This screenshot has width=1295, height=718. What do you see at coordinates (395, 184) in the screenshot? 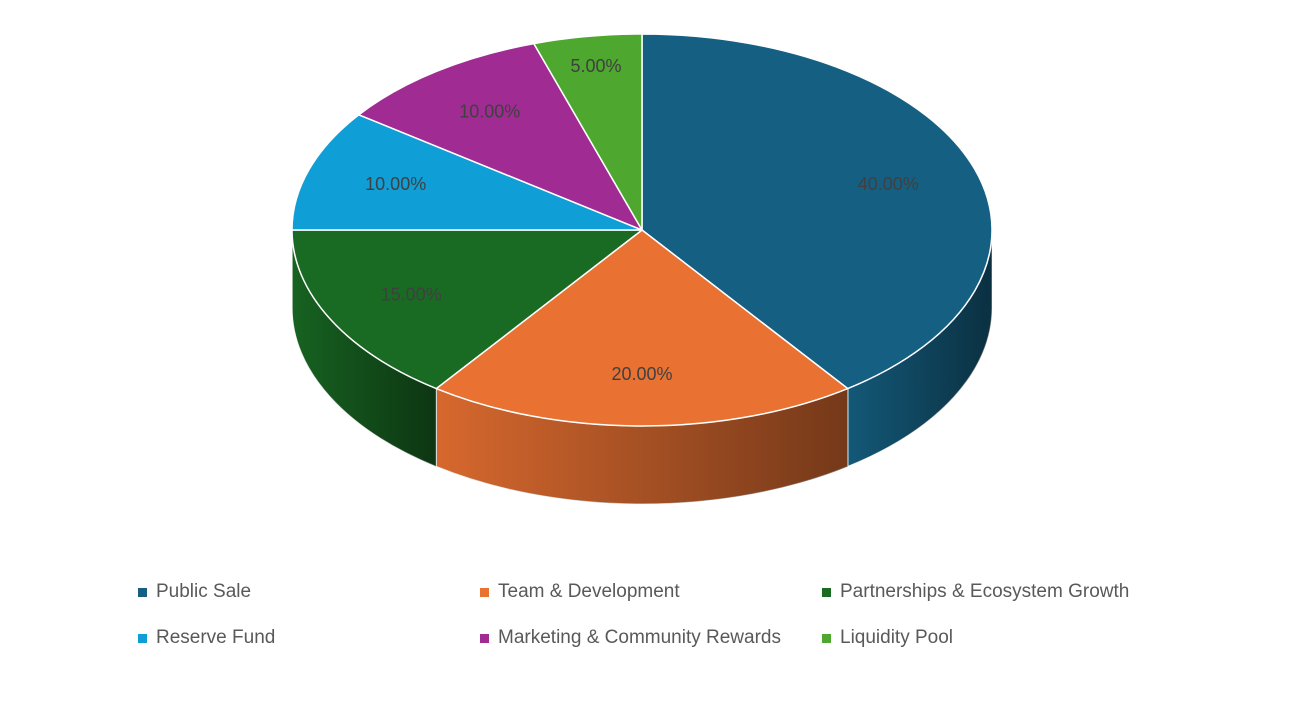
I see `data-label-reserve-fund: 10.00%` at bounding box center [395, 184].